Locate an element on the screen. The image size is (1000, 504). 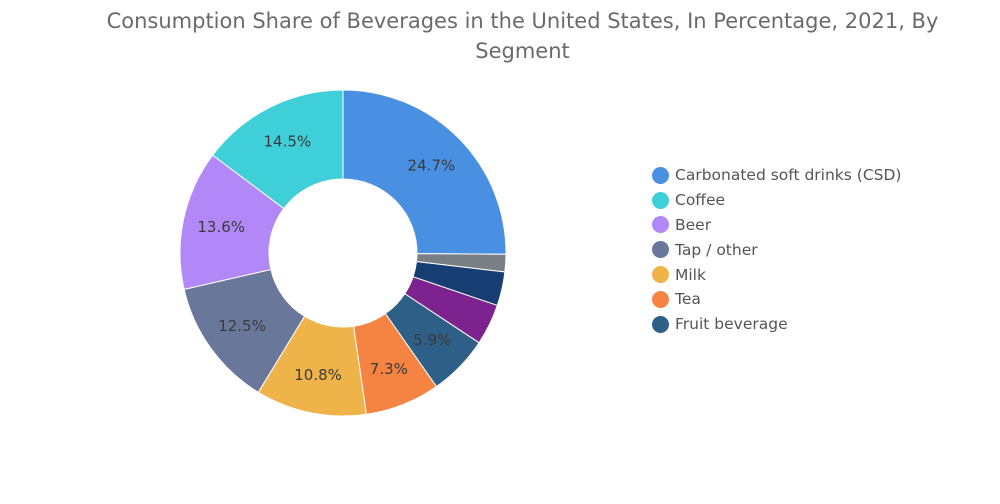
legend-item: Fruit beverage is located at coordinates (776, 324).